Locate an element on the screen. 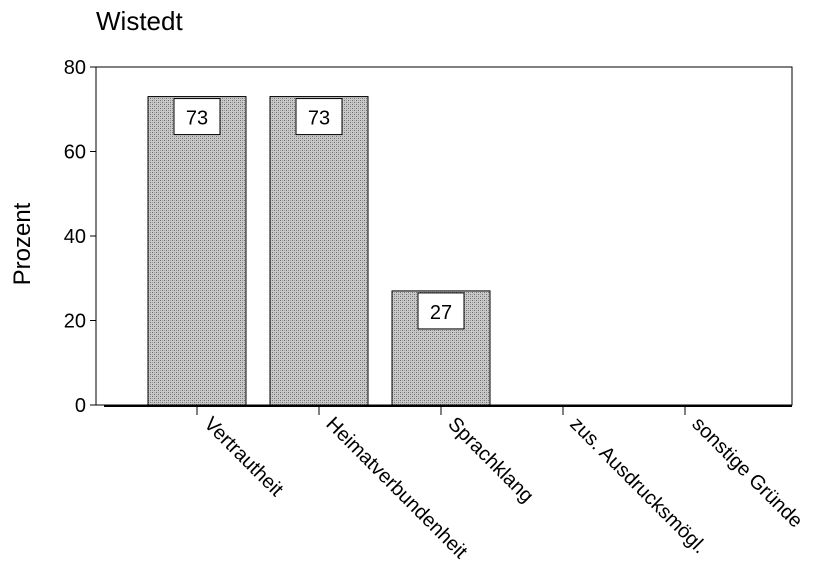 The height and width of the screenshot is (587, 820). y-axis-label: Prozent is located at coordinates (22, 243).